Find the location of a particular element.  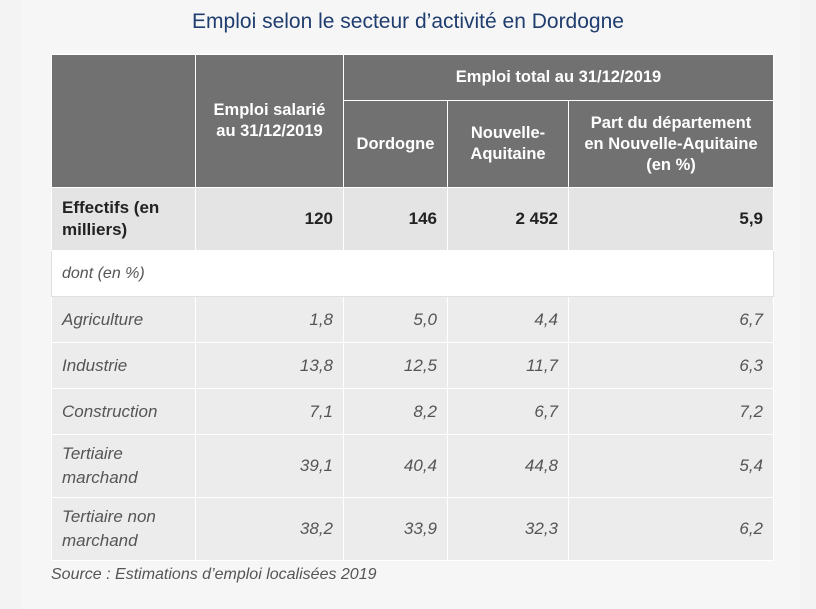

cell-value: 6,2 is located at coordinates (671, 529).